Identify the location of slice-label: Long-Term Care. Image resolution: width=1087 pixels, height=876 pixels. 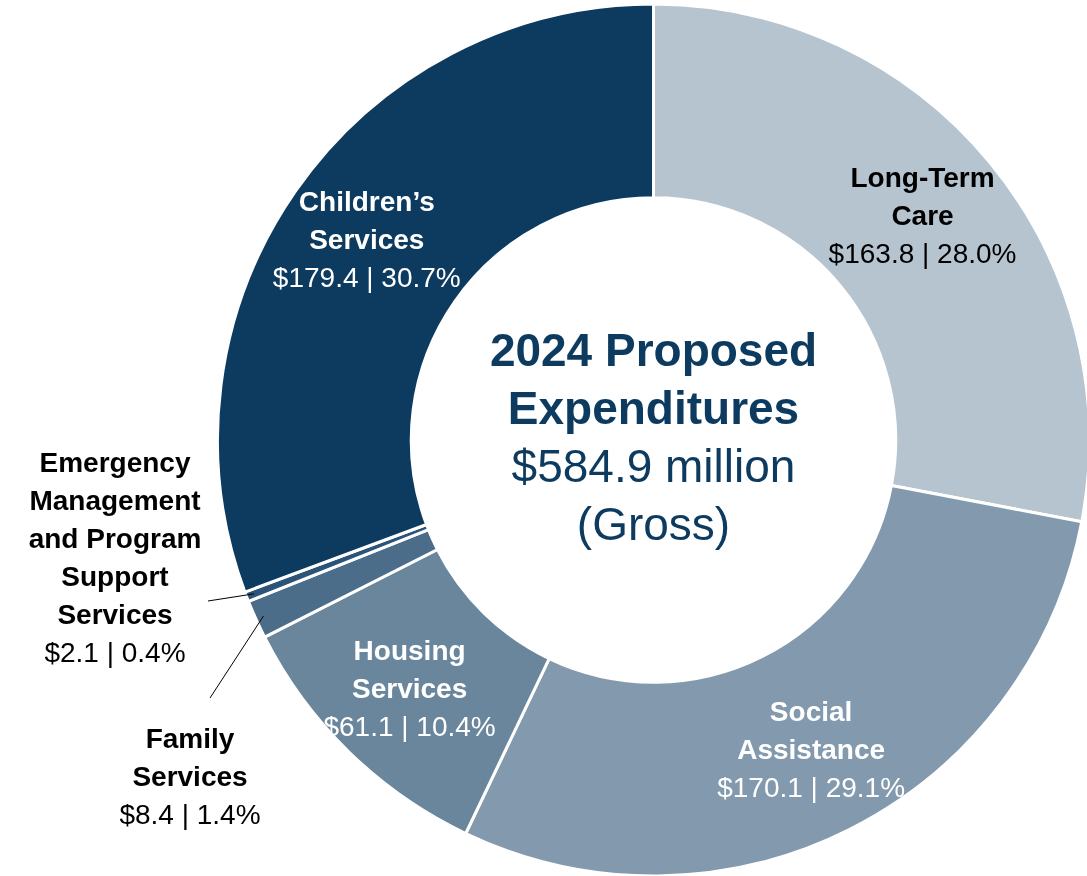
(922, 197).